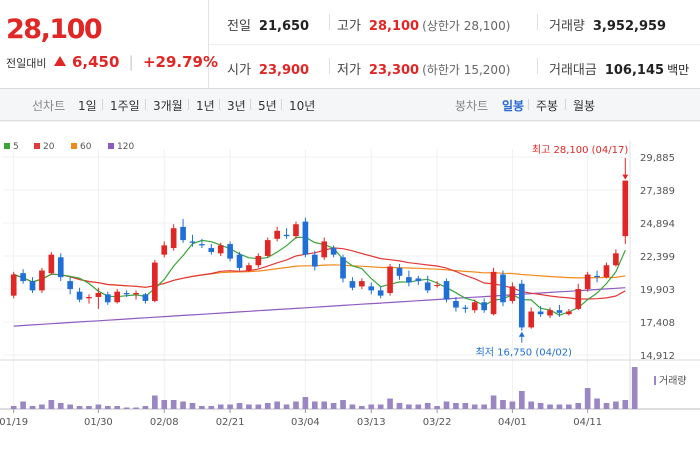  I want to click on annotations: 최고 28,100 (04/17) 최저 16,750 (04/02), so click(552, 251).